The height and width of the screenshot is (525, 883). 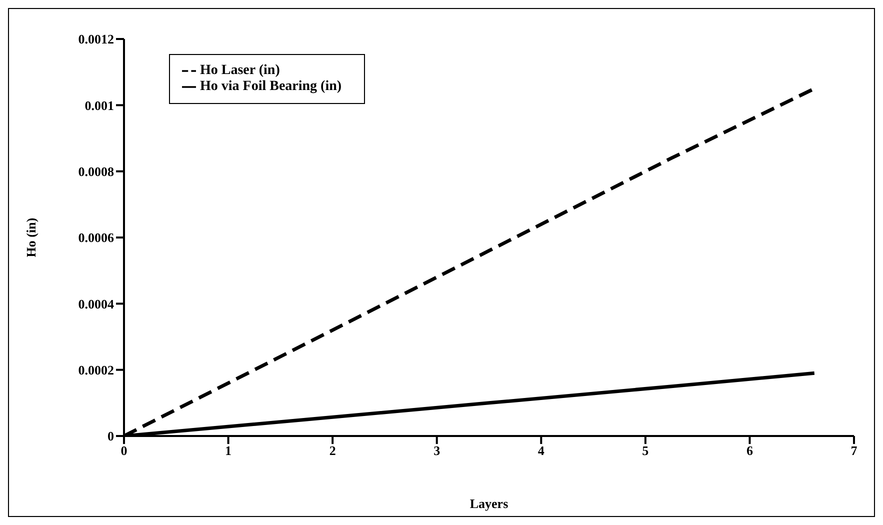 What do you see at coordinates (271, 86) in the screenshot?
I see `legend-label: Ho via Foil Bearing (in)` at bounding box center [271, 86].